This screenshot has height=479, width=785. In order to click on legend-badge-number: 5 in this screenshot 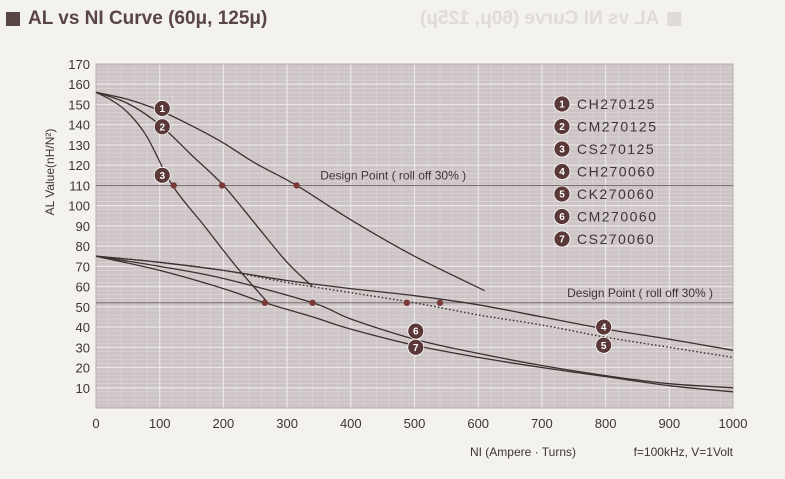, I will do `click(562, 195)`.